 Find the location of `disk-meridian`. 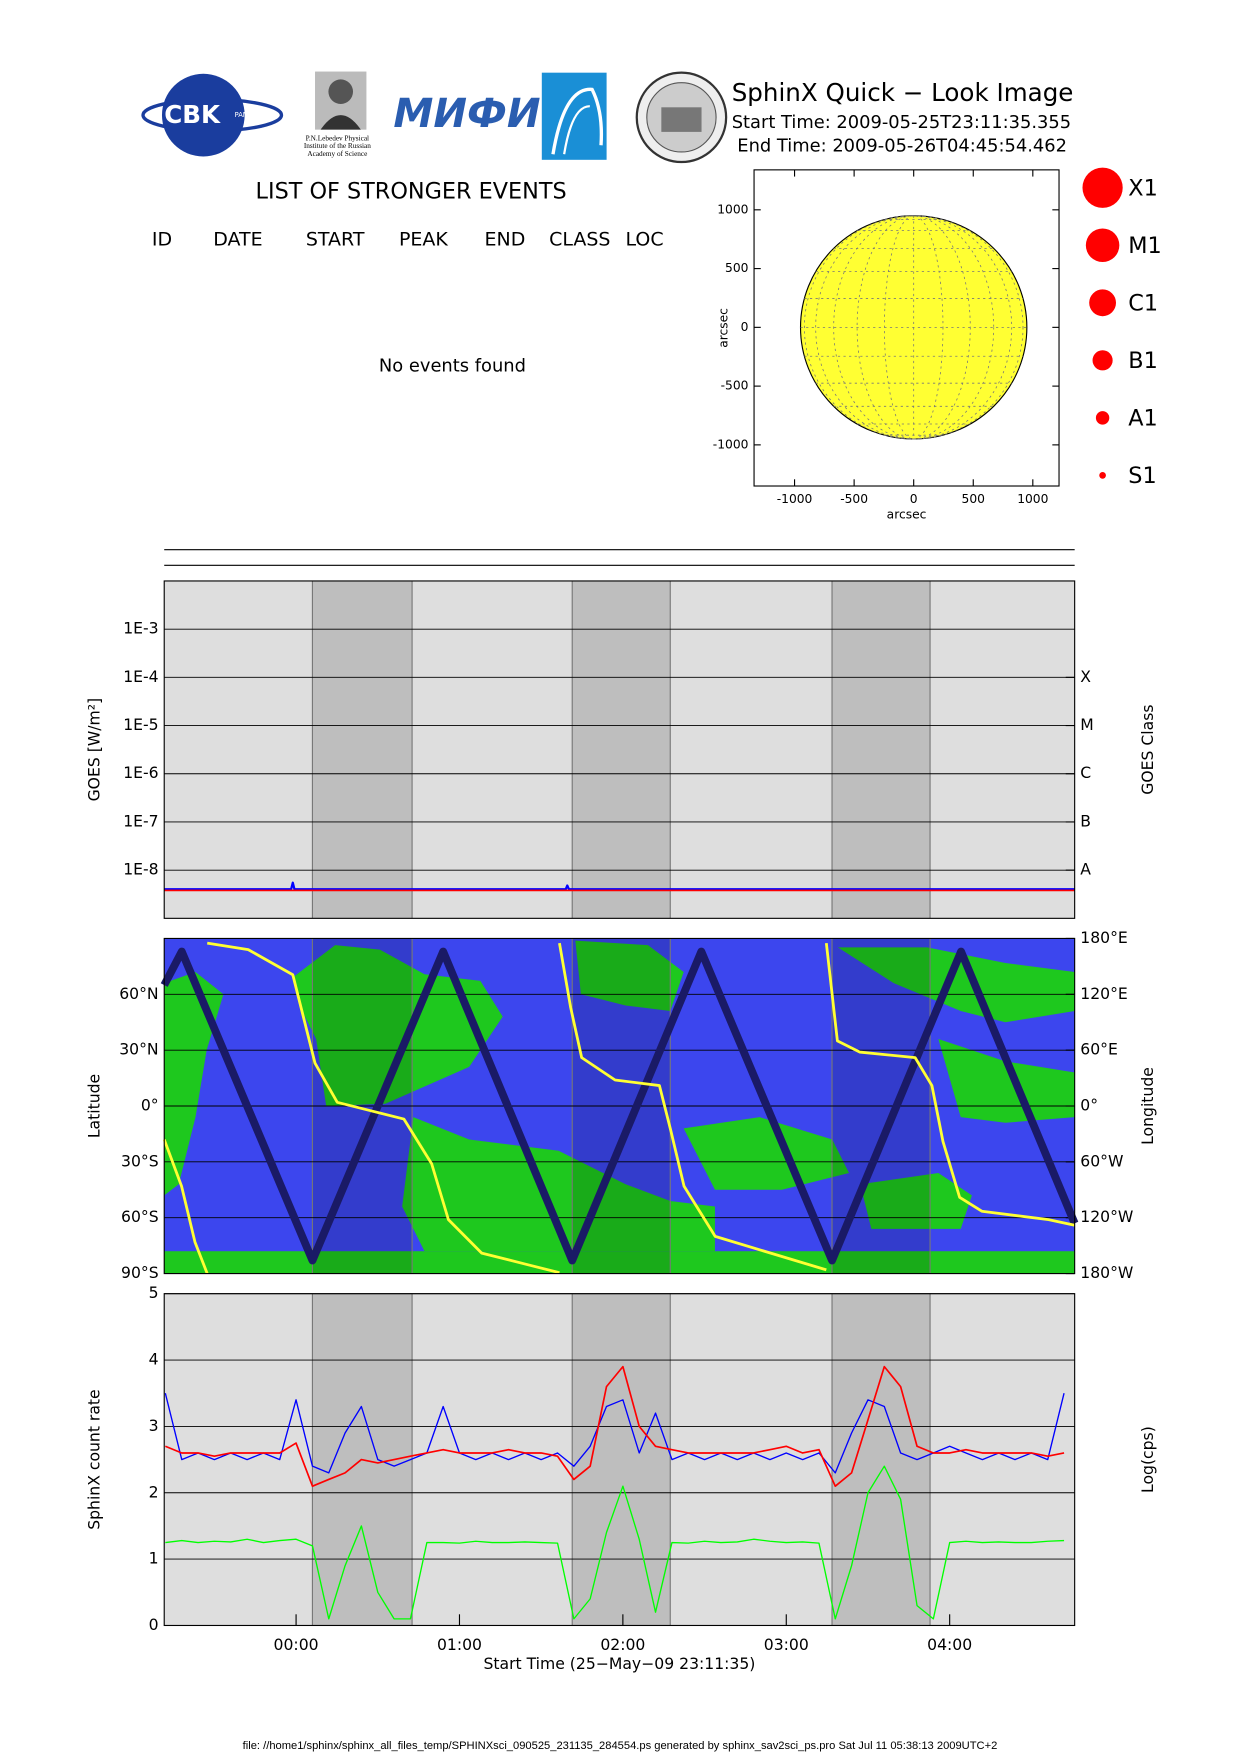

disk-meridian is located at coordinates (914, 327).